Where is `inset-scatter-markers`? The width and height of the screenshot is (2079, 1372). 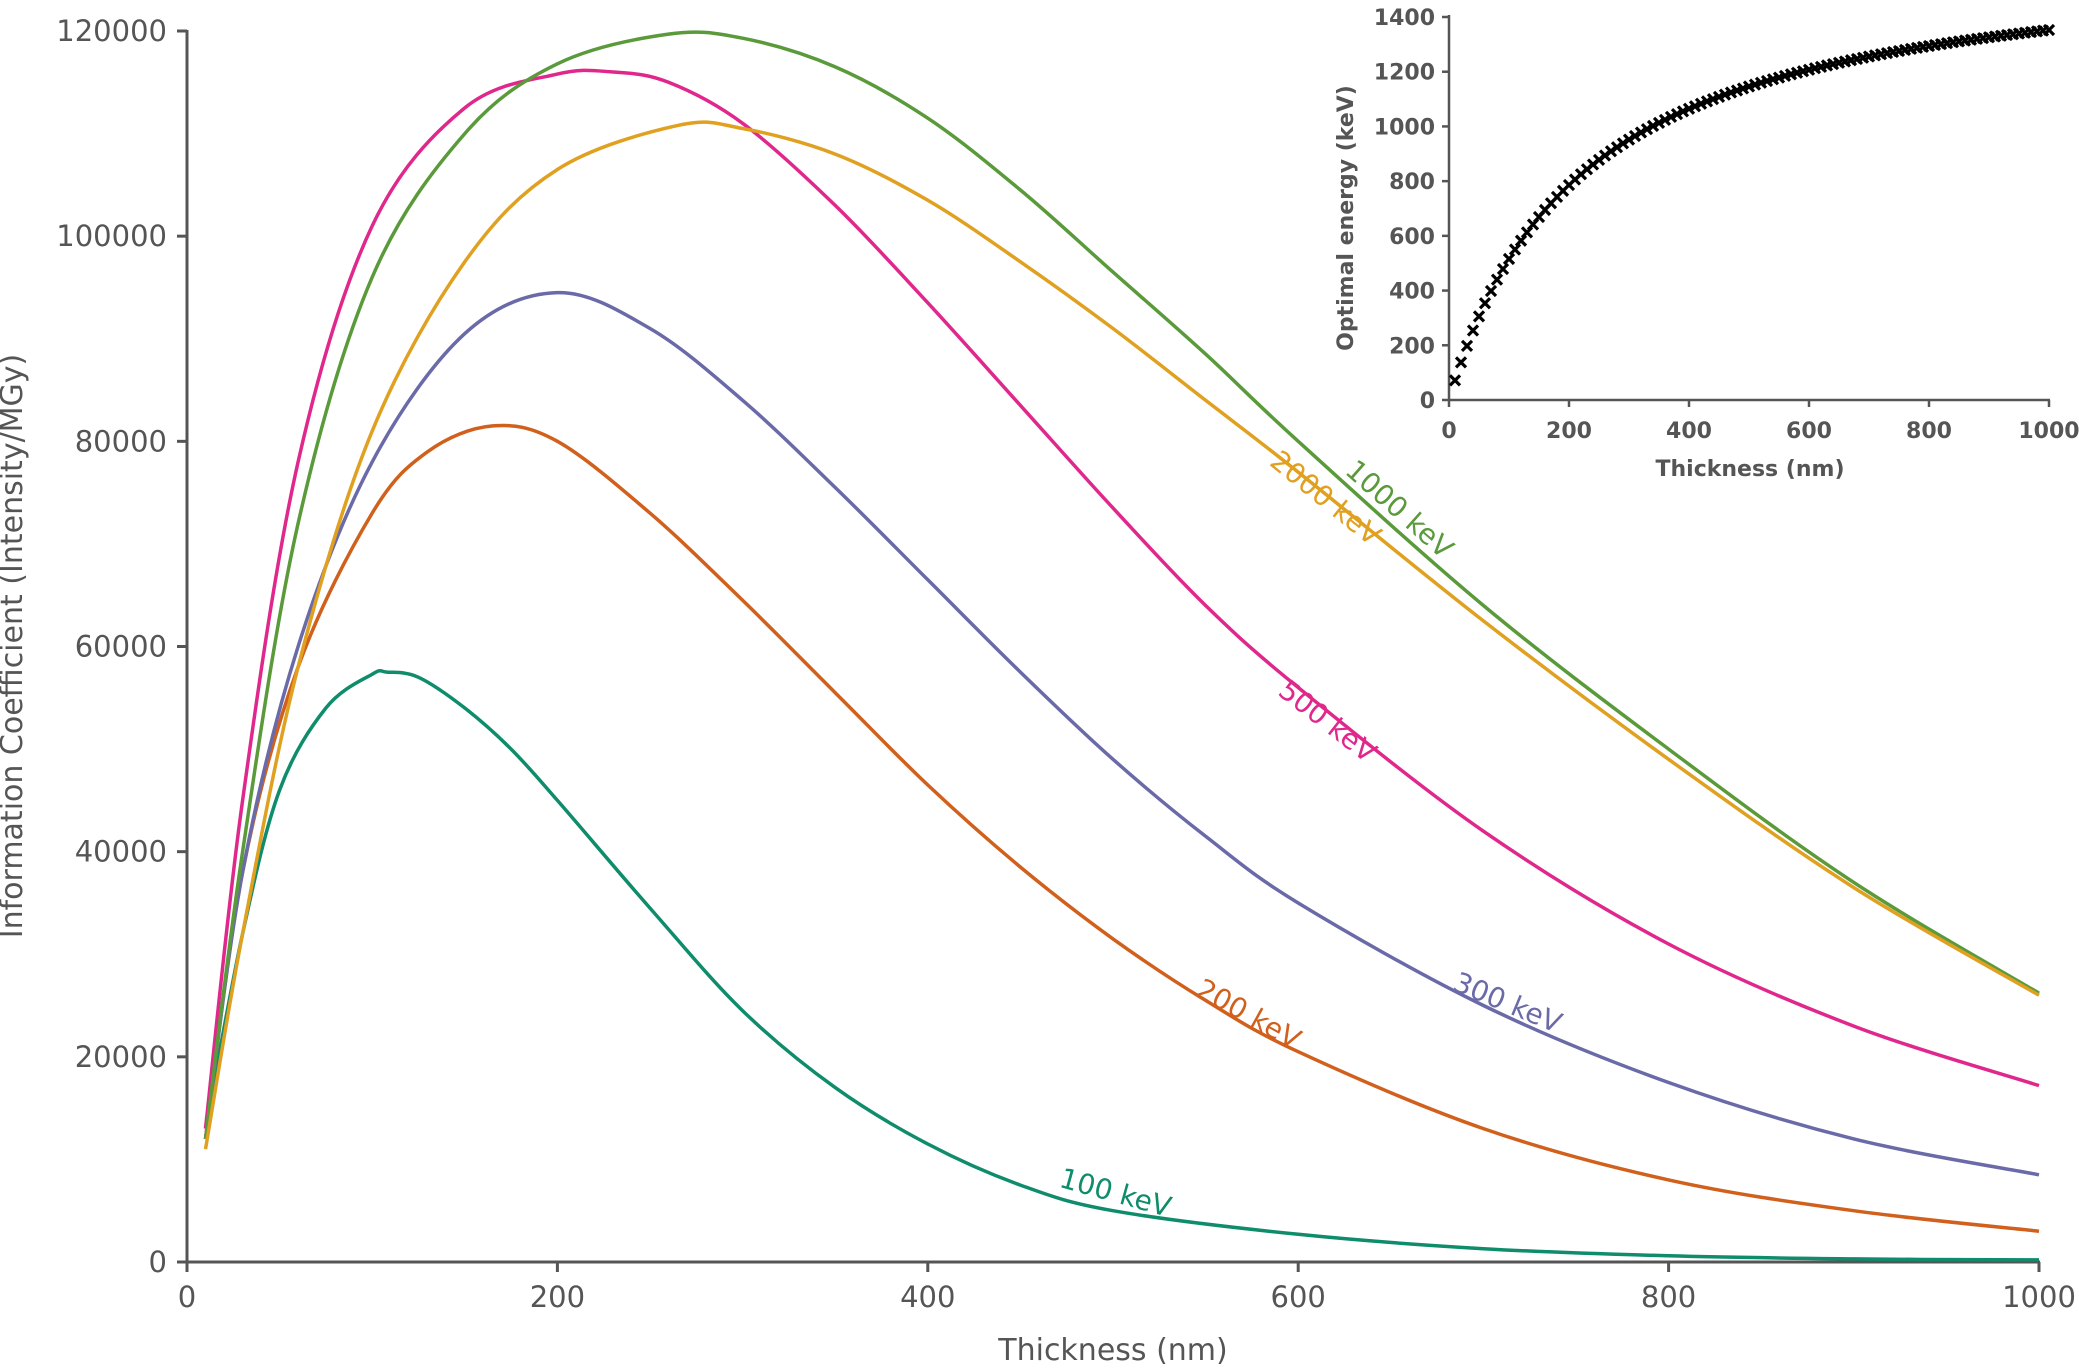 inset-scatter-markers is located at coordinates (1752, 205).